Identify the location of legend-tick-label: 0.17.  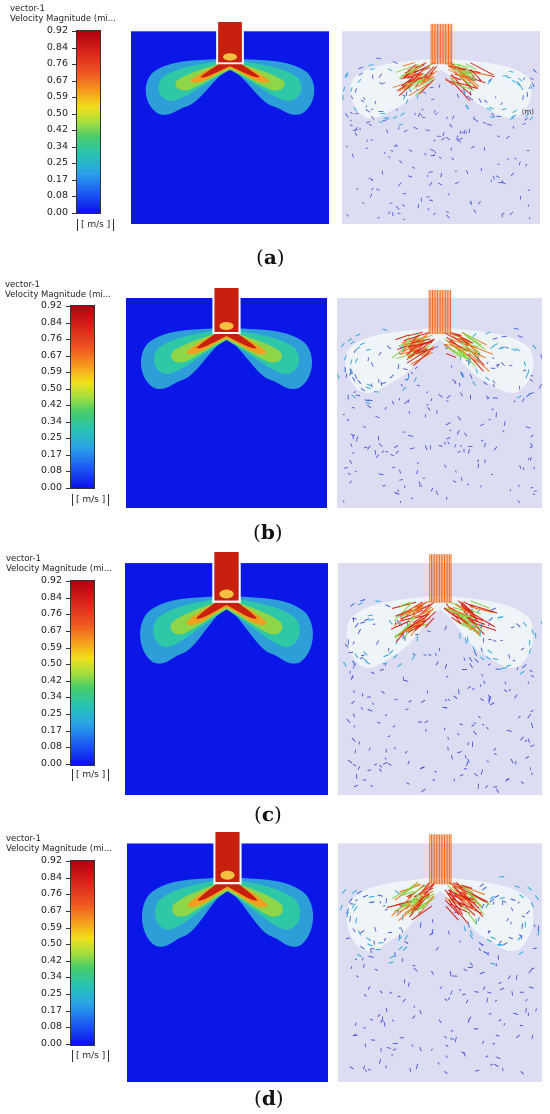
(57, 179).